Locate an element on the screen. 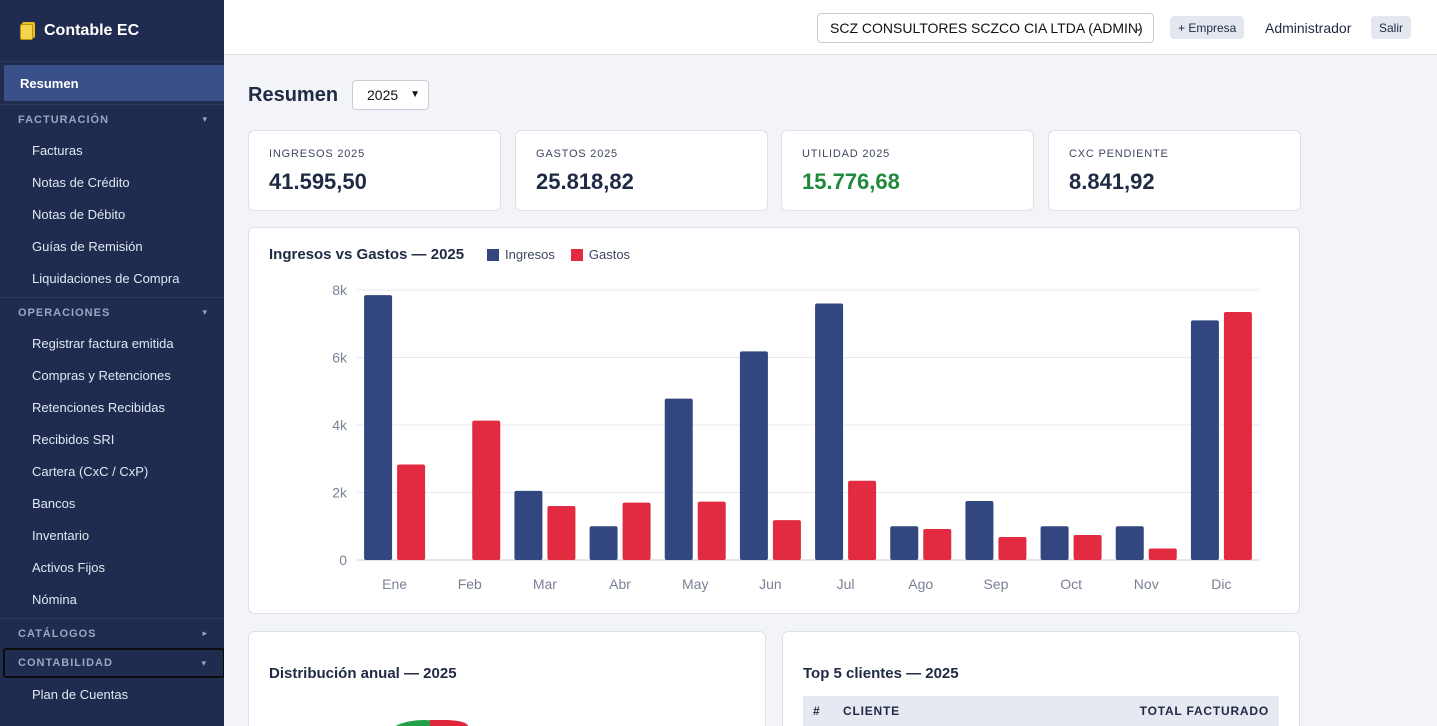 This screenshot has height=726, width=1437. bar-gastos-oct is located at coordinates (1087, 547).